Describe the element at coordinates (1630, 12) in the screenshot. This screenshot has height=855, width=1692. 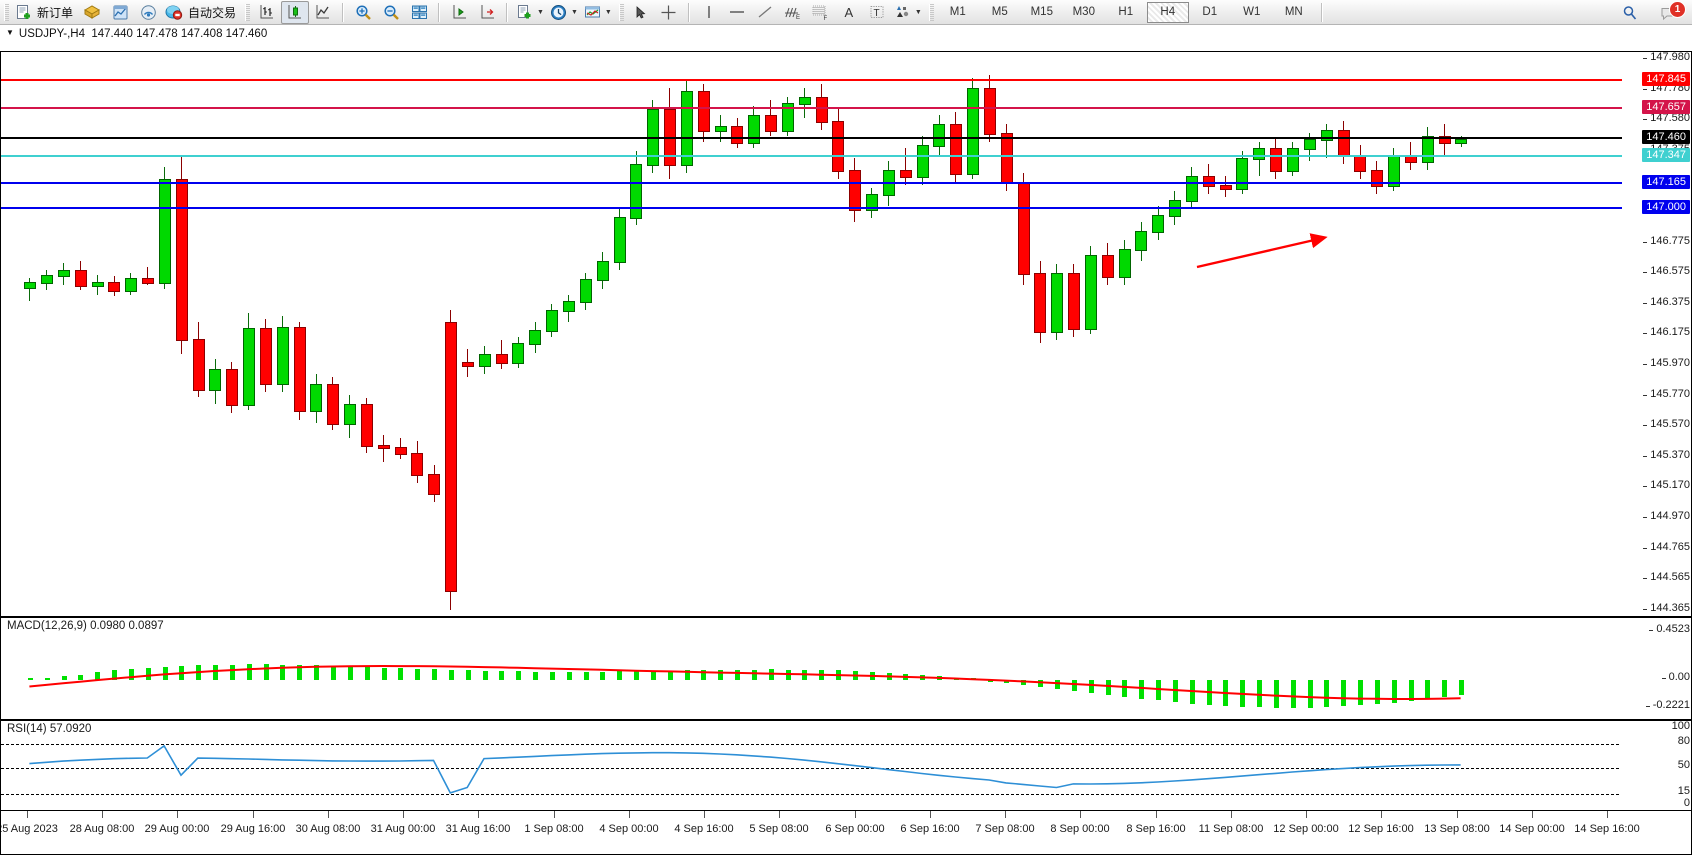
I see `search-button` at that location.